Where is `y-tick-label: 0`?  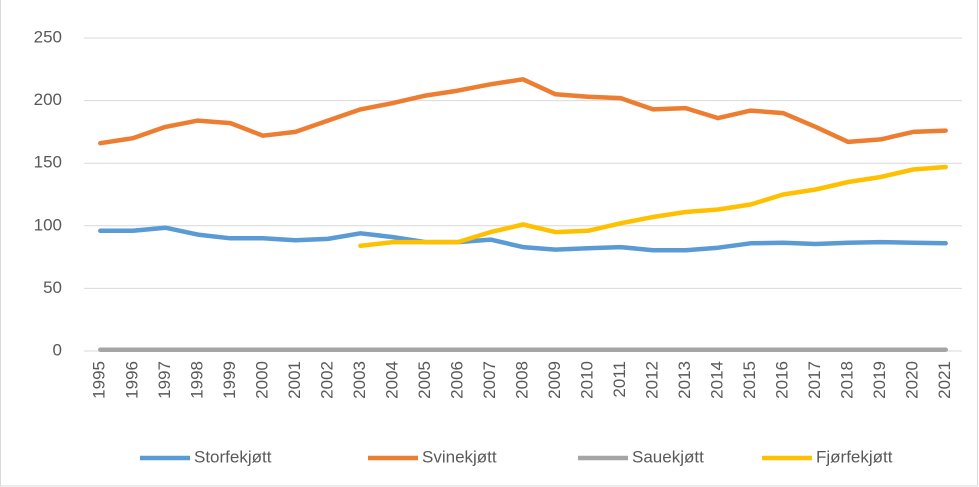 y-tick-label: 0 is located at coordinates (57, 349).